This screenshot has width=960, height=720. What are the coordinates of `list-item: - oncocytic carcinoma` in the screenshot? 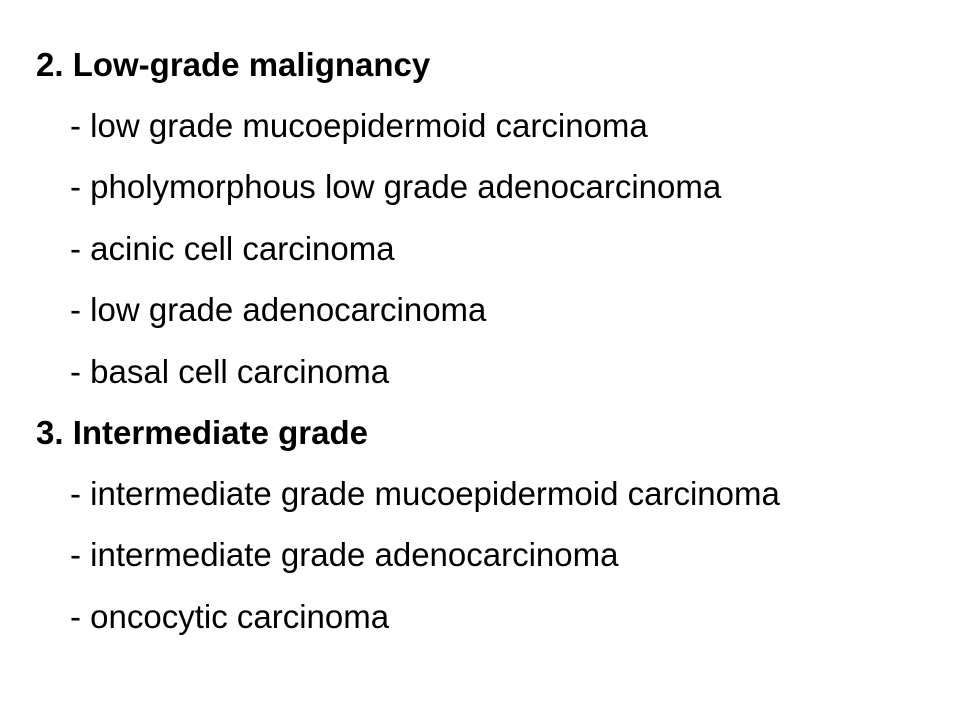 It's located at (230, 616).